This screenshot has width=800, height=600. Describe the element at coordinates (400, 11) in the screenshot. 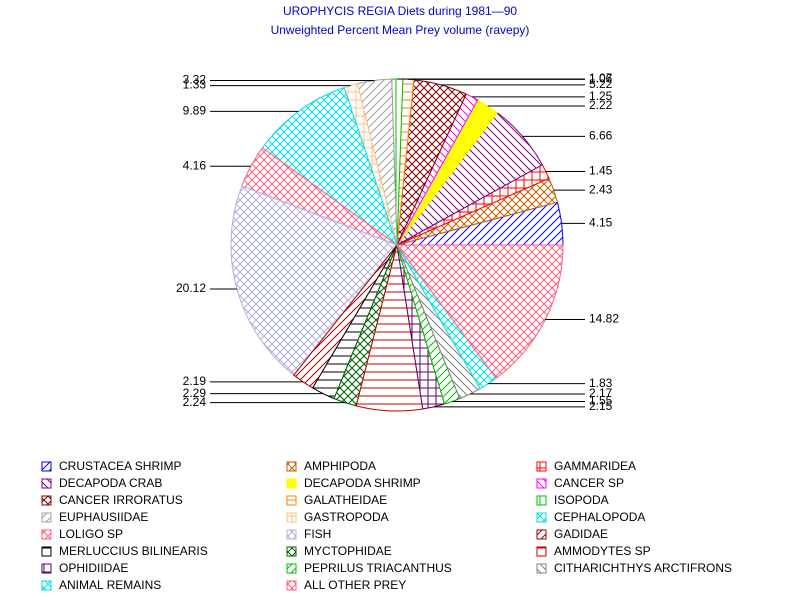

I see `chart-title: UROPHYCIS REGIA Diets during 1981—90` at that location.